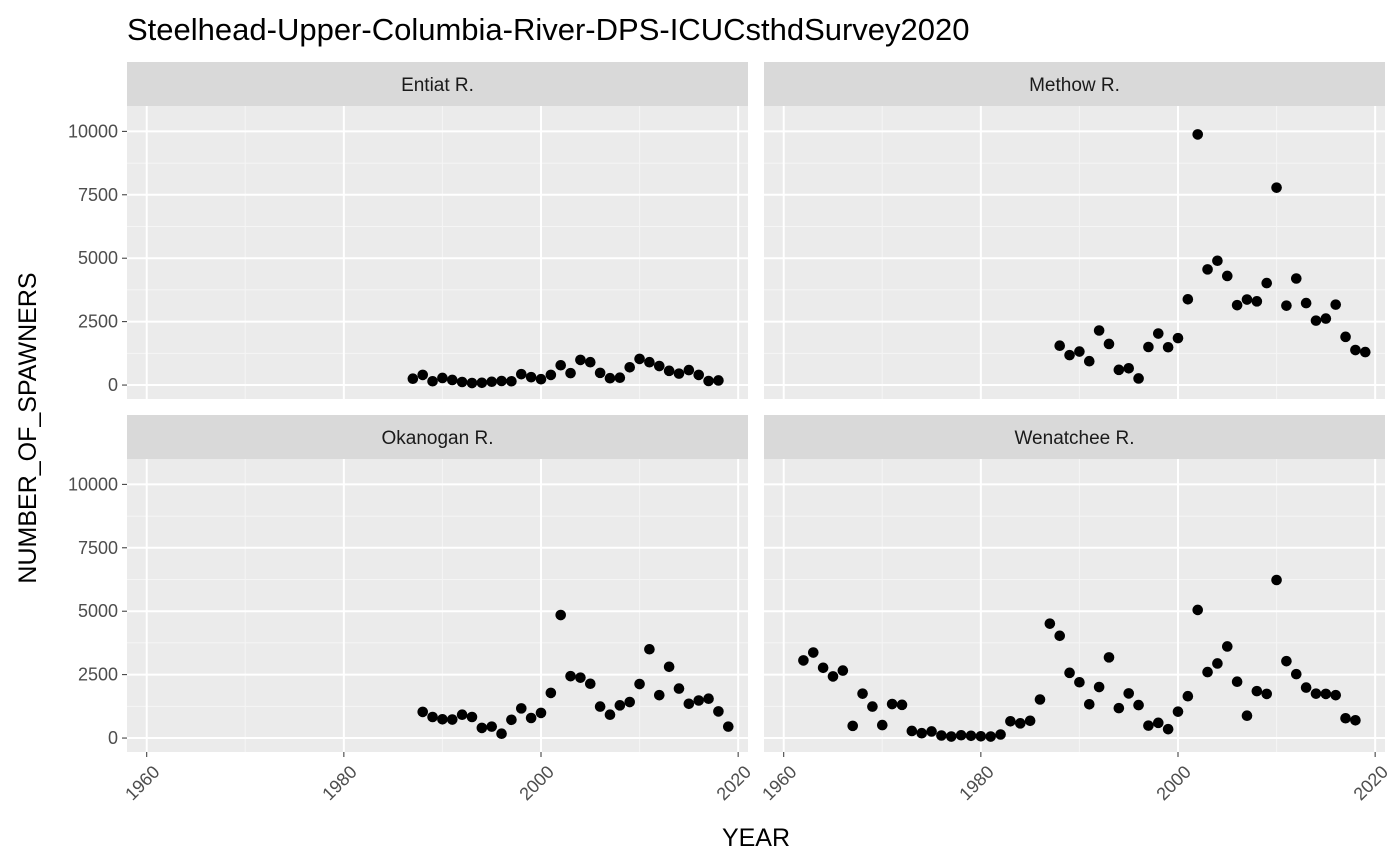  Describe the element at coordinates (113, 385) in the screenshot. I see `y-tick-label: 0` at that location.